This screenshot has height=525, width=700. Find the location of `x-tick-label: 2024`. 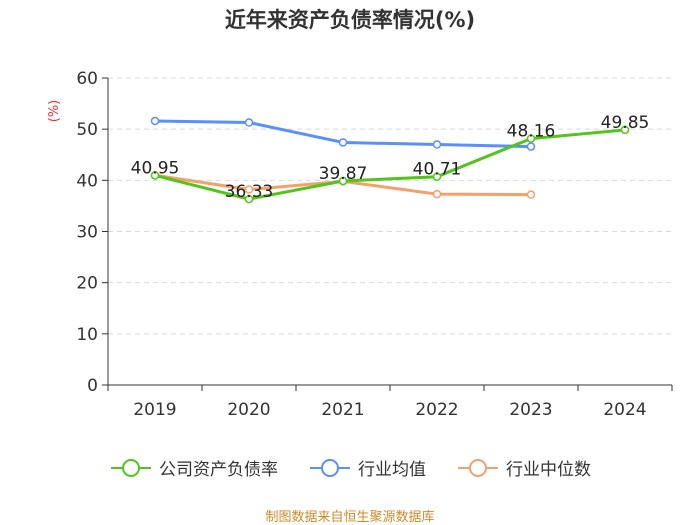

x-tick-label: 2024 is located at coordinates (624, 410).